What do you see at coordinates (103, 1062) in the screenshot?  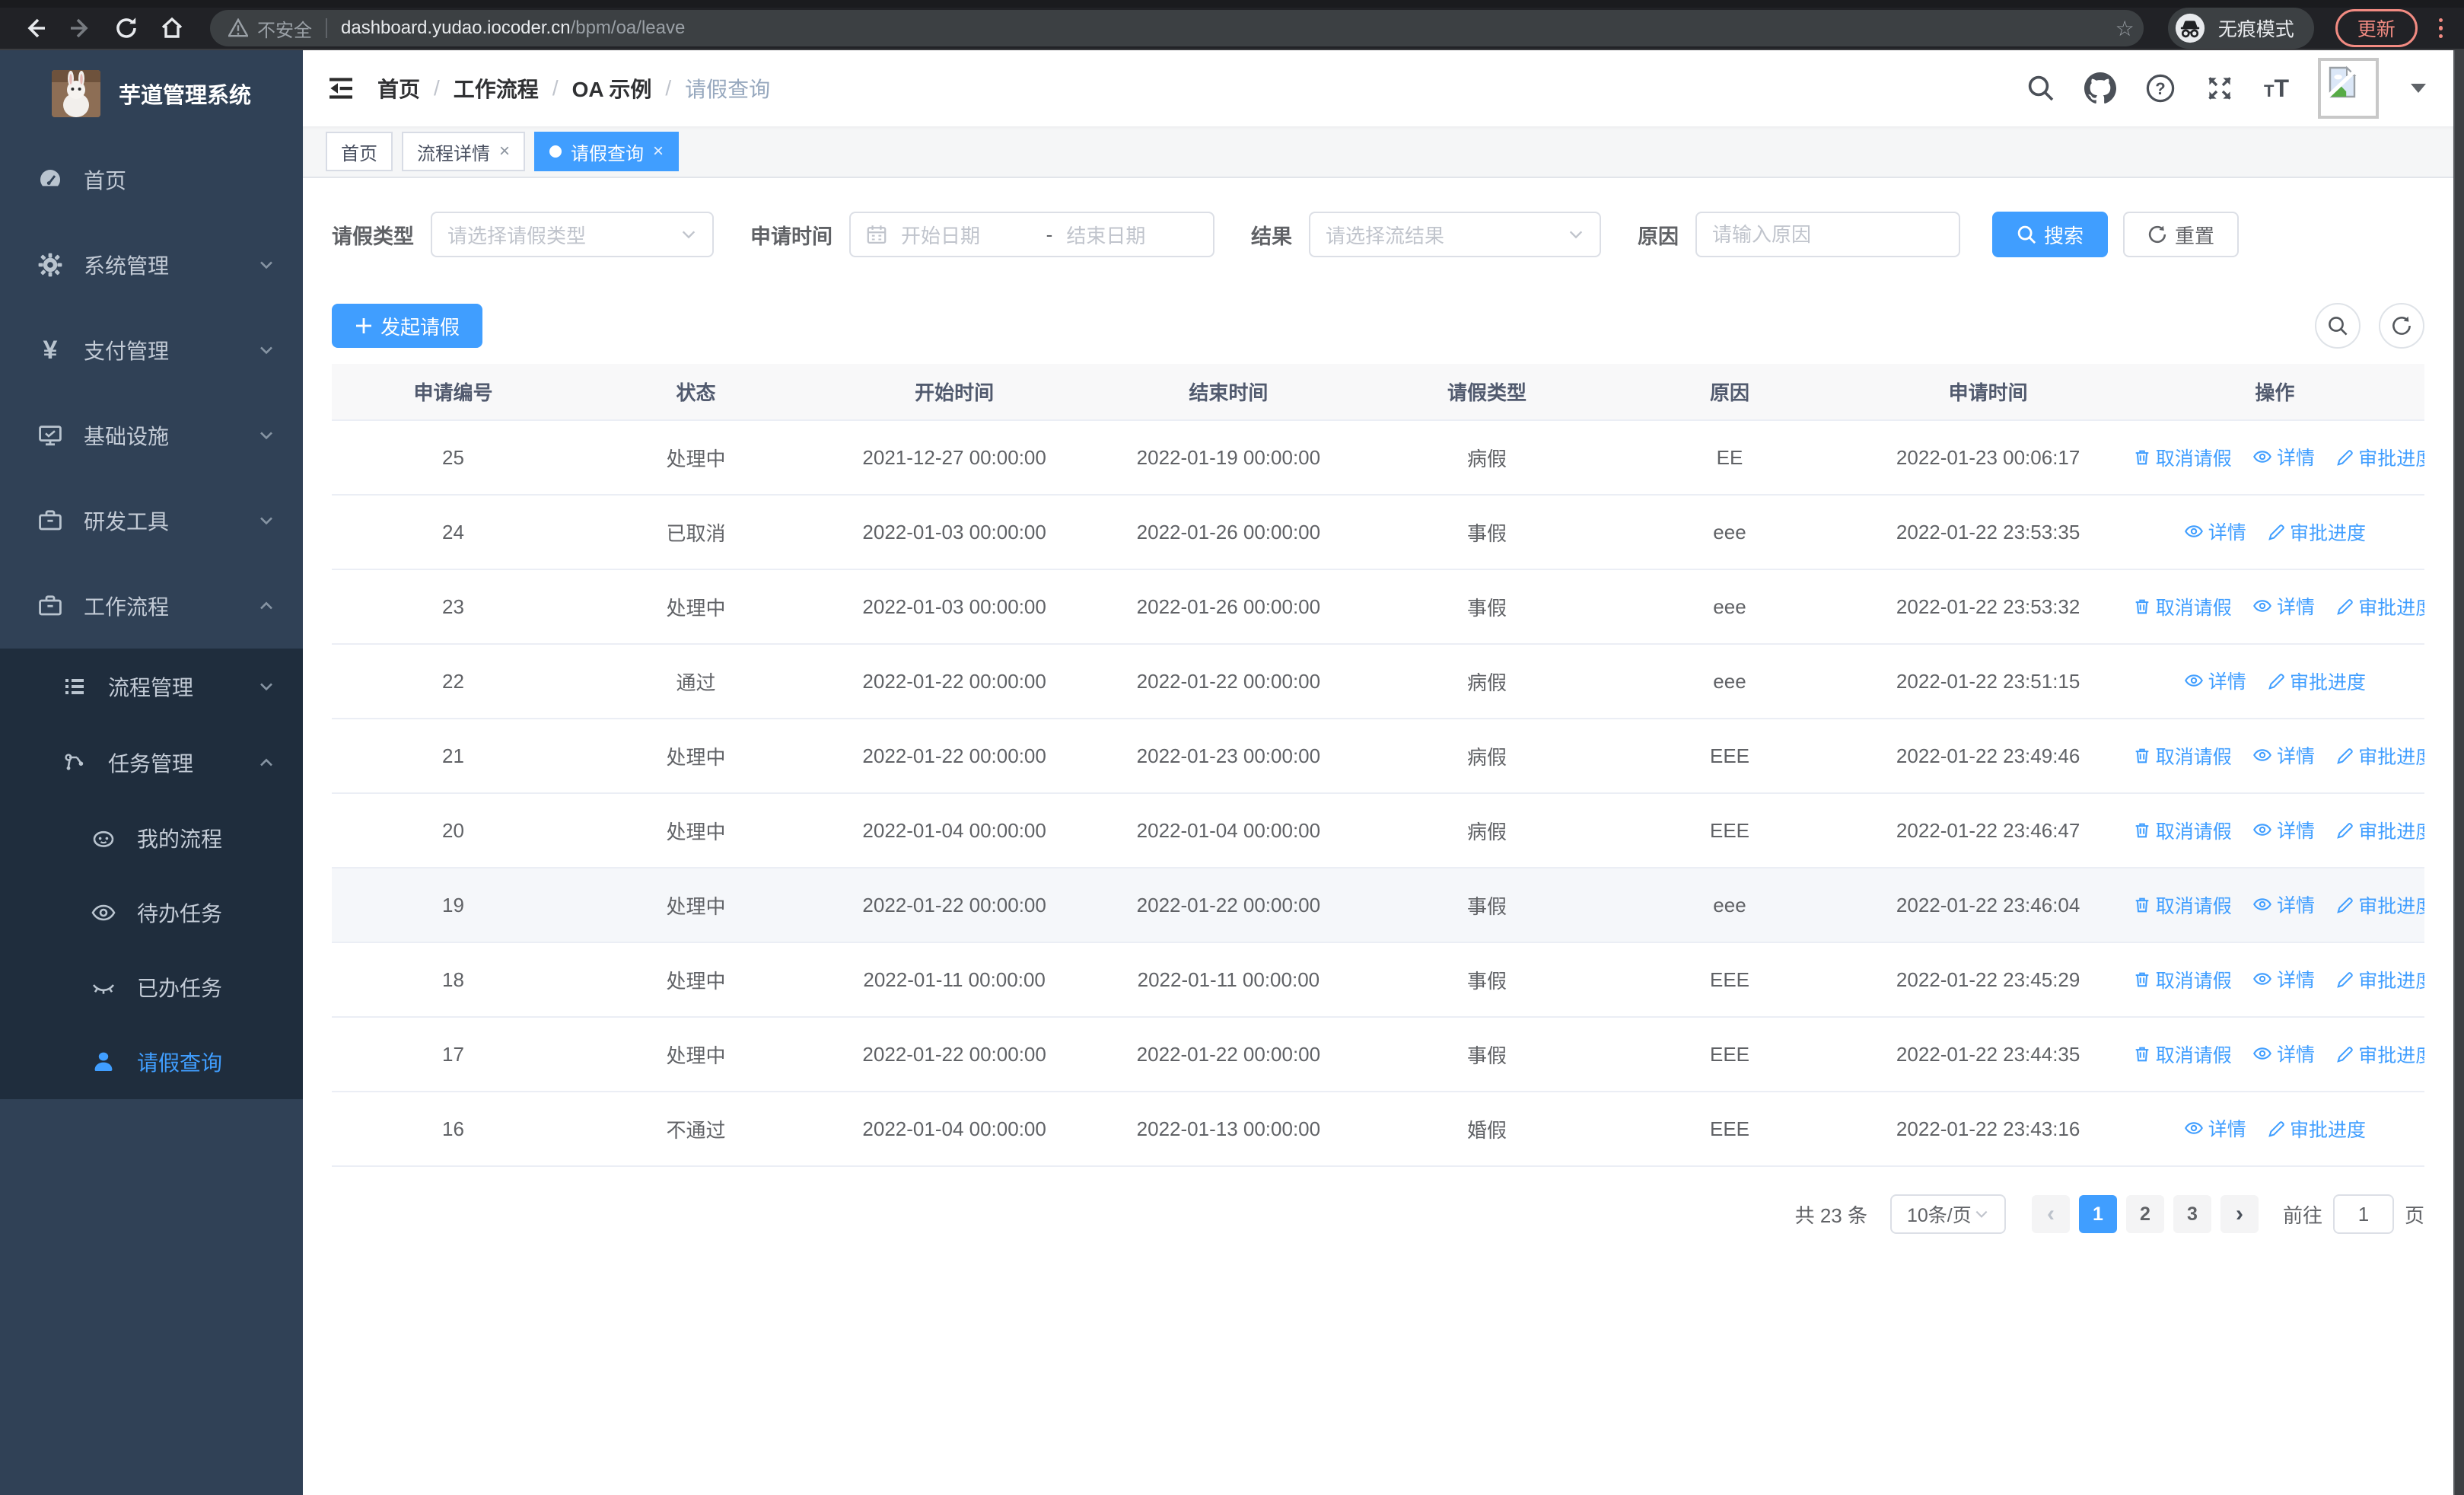 I see `user-icon` at bounding box center [103, 1062].